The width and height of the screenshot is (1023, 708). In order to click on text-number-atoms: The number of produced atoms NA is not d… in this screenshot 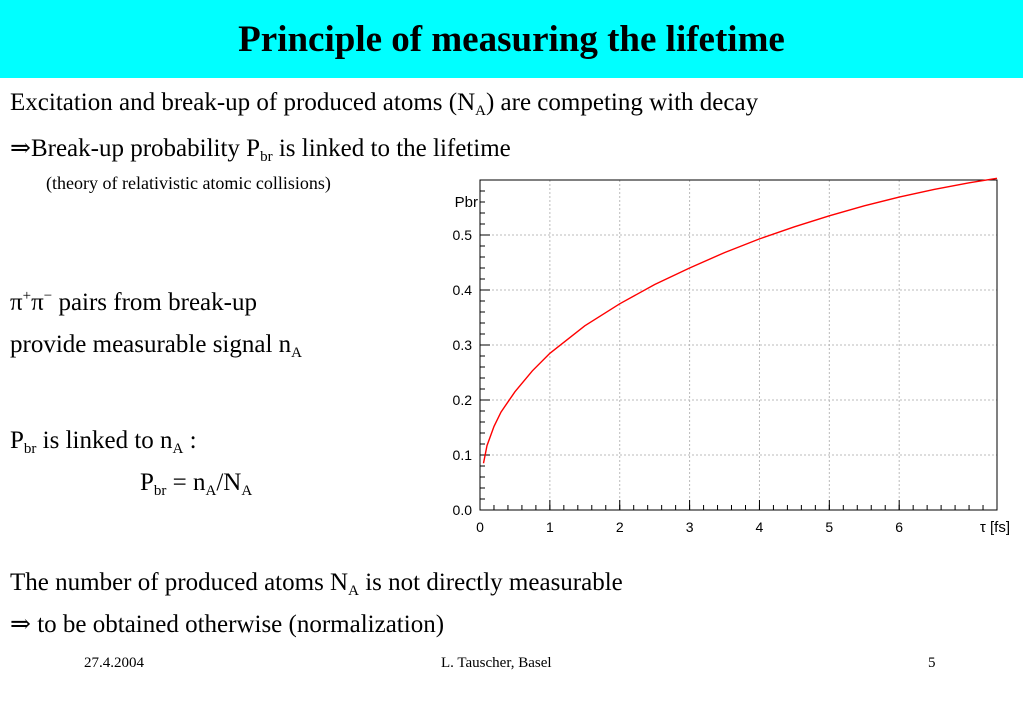, I will do `click(316, 584)`.